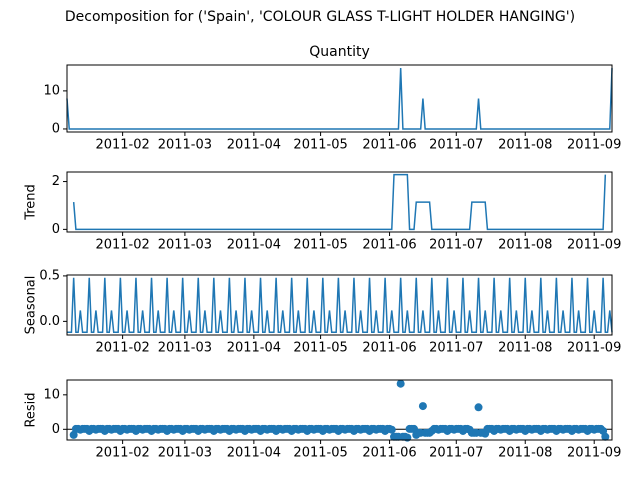 Image resolution: width=640 pixels, height=480 pixels. I want to click on y-tick-label: 0.0, so click(49, 321).